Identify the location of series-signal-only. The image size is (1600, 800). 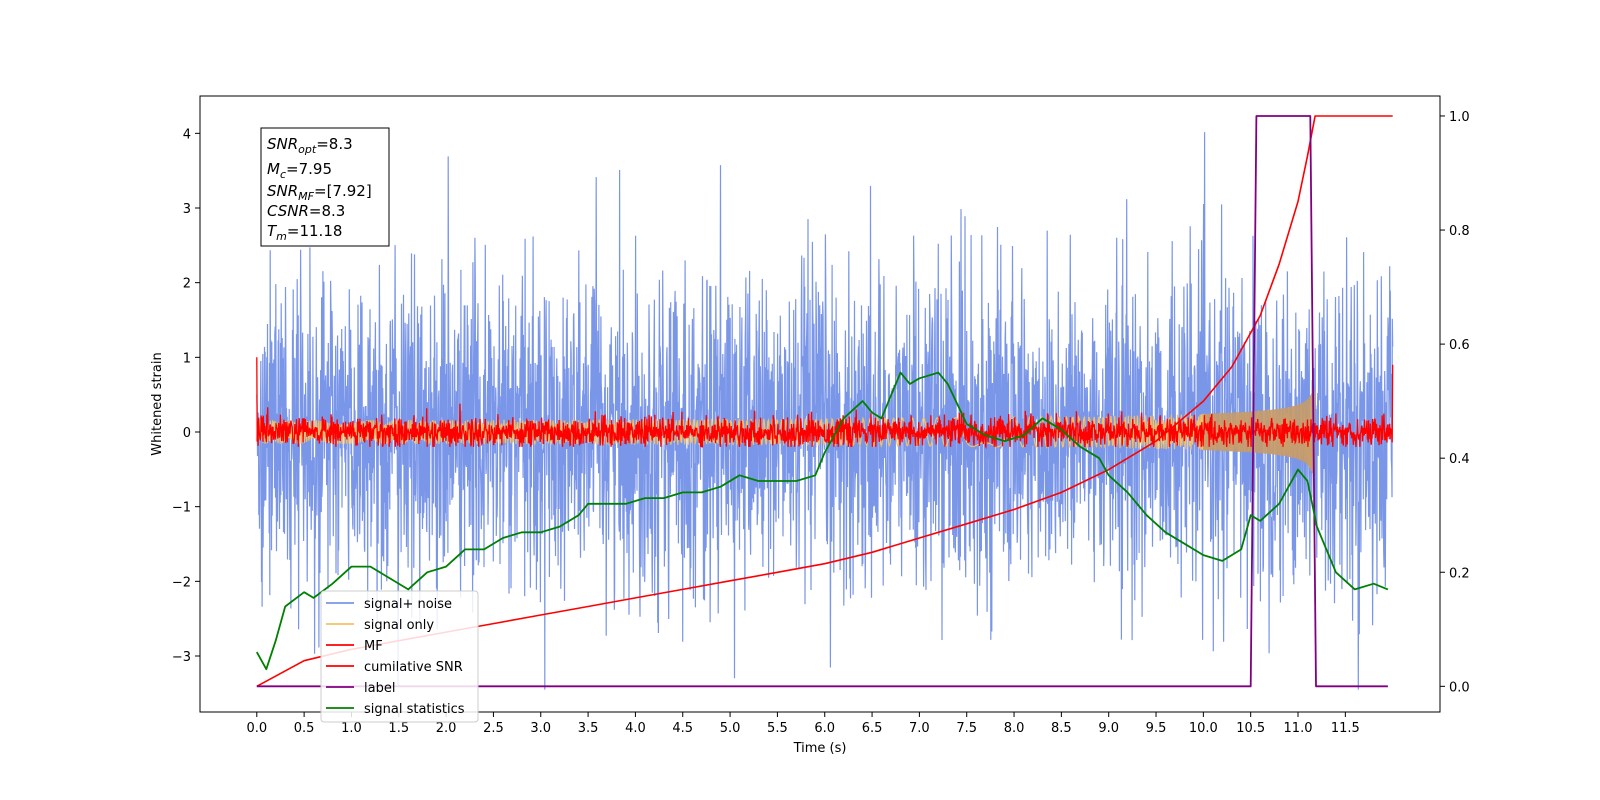
(786, 436).